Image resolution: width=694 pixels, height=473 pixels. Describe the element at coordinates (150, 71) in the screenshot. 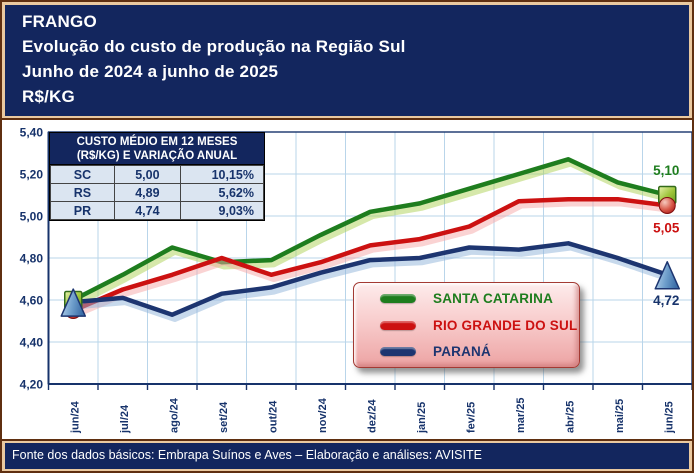

I see `header-period: Junho de 2024 a junho de 2025` at that location.